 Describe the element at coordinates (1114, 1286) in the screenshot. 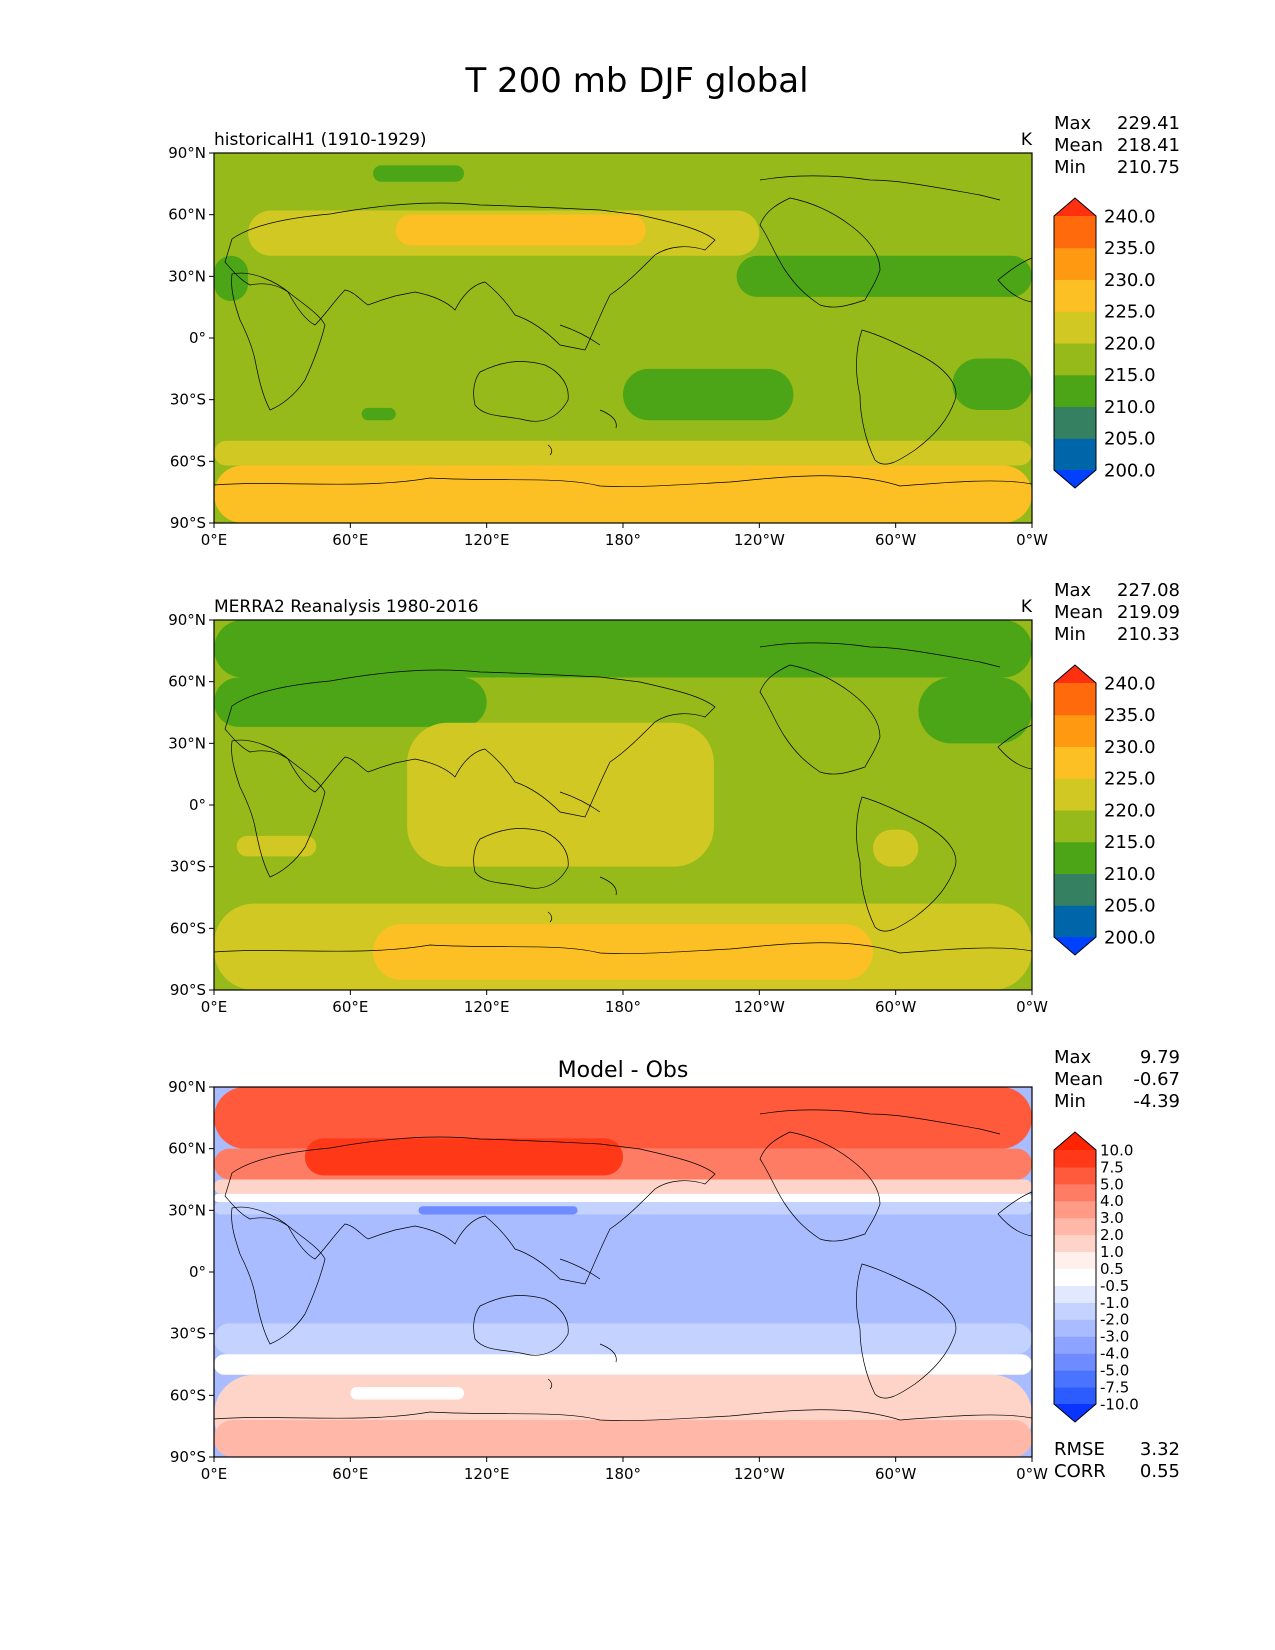

I see `colorbar-tick-label: -0.5` at that location.